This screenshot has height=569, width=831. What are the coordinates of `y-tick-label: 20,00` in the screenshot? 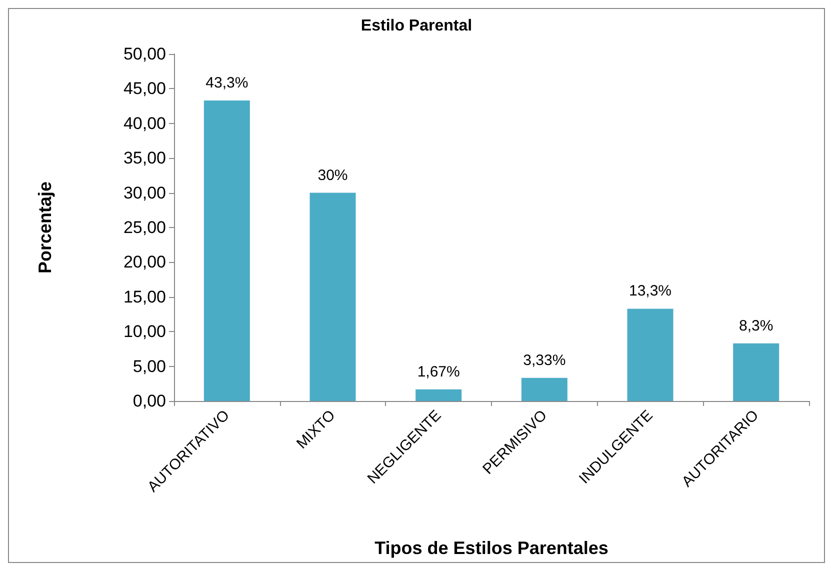 It's located at (144, 262).